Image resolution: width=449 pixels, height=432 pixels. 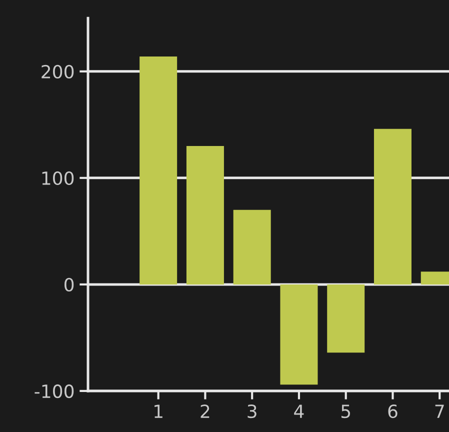 What do you see at coordinates (158, 411) in the screenshot?
I see `x-tick-label: 1` at bounding box center [158, 411].